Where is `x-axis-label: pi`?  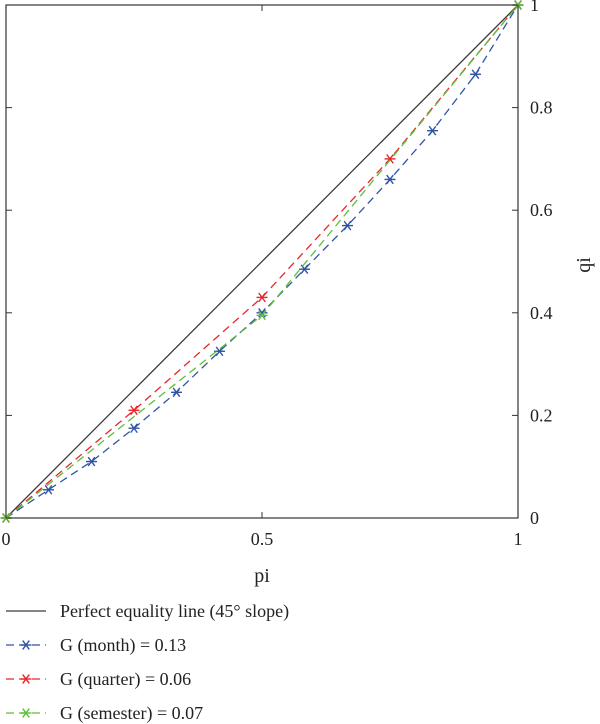
x-axis-label: pi is located at coordinates (262, 576).